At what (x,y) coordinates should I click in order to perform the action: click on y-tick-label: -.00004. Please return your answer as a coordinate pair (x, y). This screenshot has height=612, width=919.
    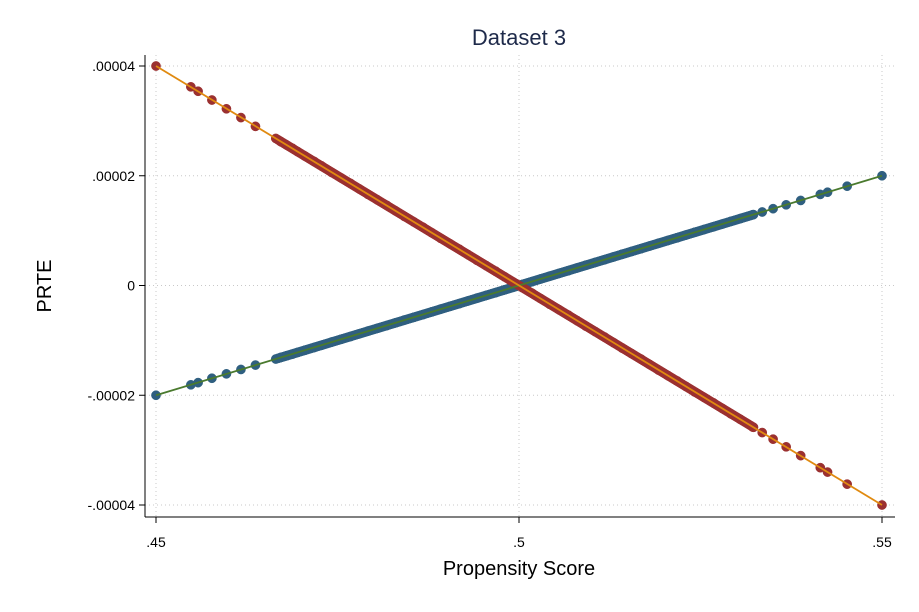
    Looking at the image, I should click on (112, 505).